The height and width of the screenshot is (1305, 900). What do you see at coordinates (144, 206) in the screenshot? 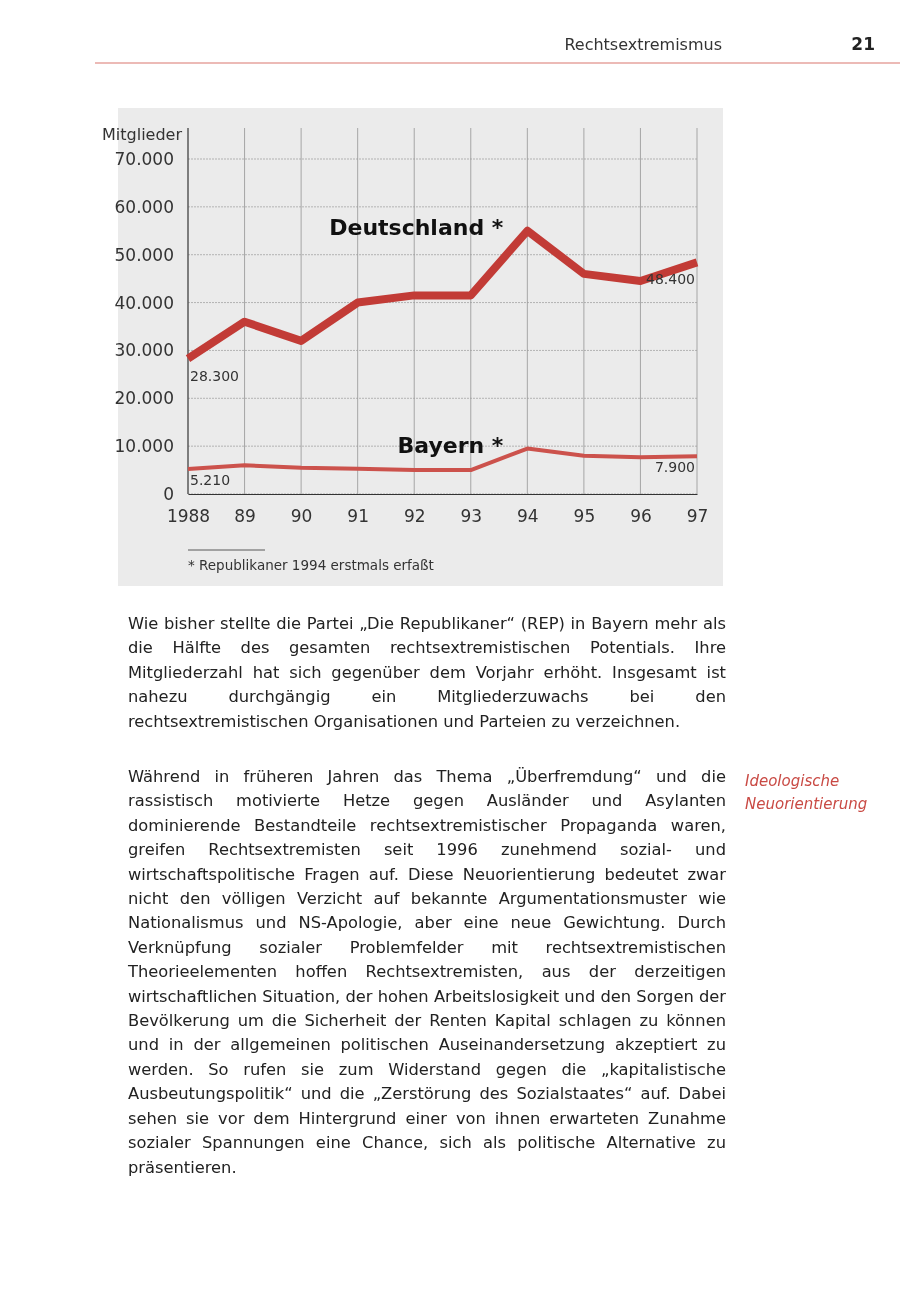
I see `y-tick-label: 60.000` at bounding box center [144, 206].